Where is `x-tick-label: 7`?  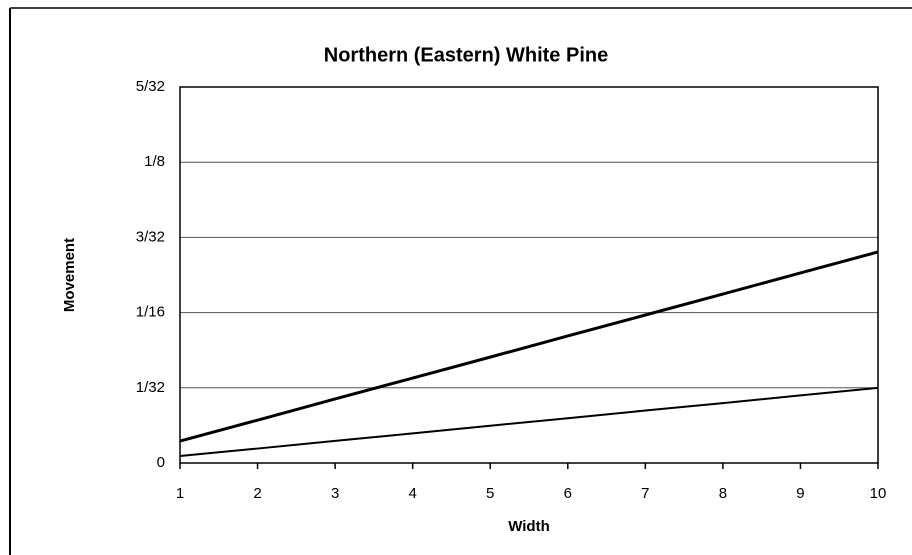
x-tick-label: 7 is located at coordinates (645, 493).